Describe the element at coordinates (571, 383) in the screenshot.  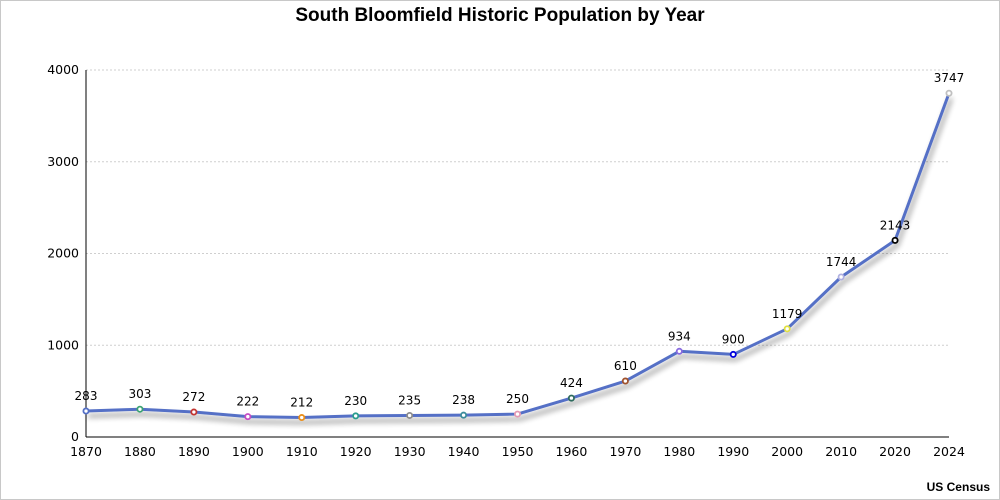
I see `data-label: 424` at that location.